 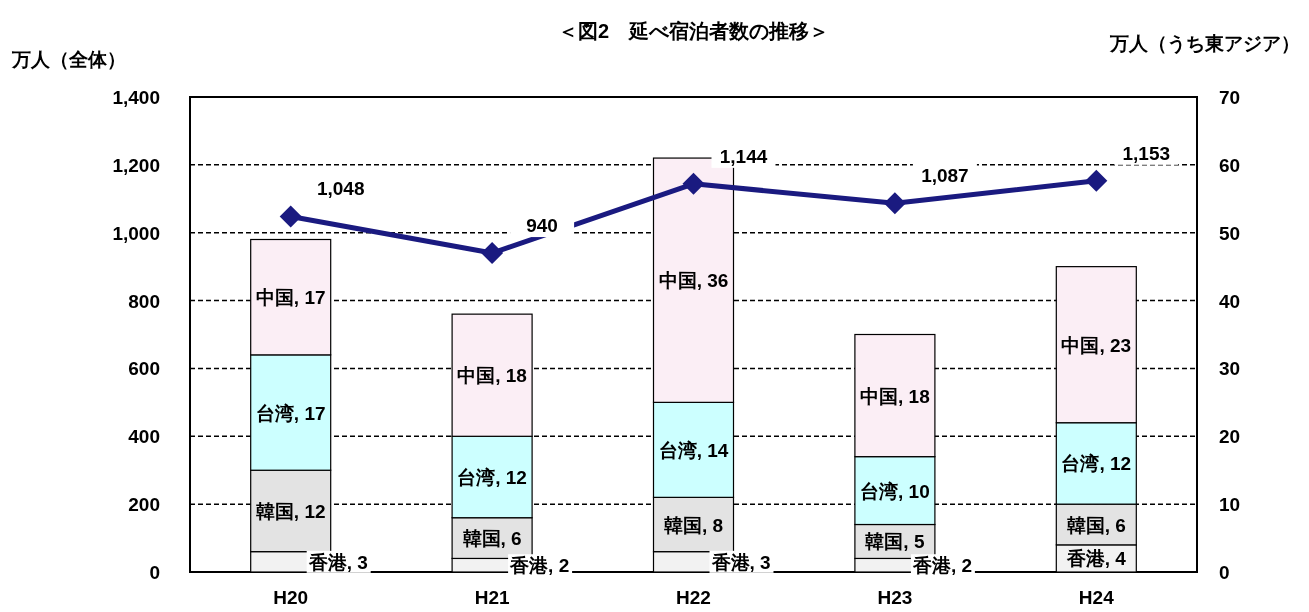 I want to click on x-tick-label: H20, so click(x=291, y=597).